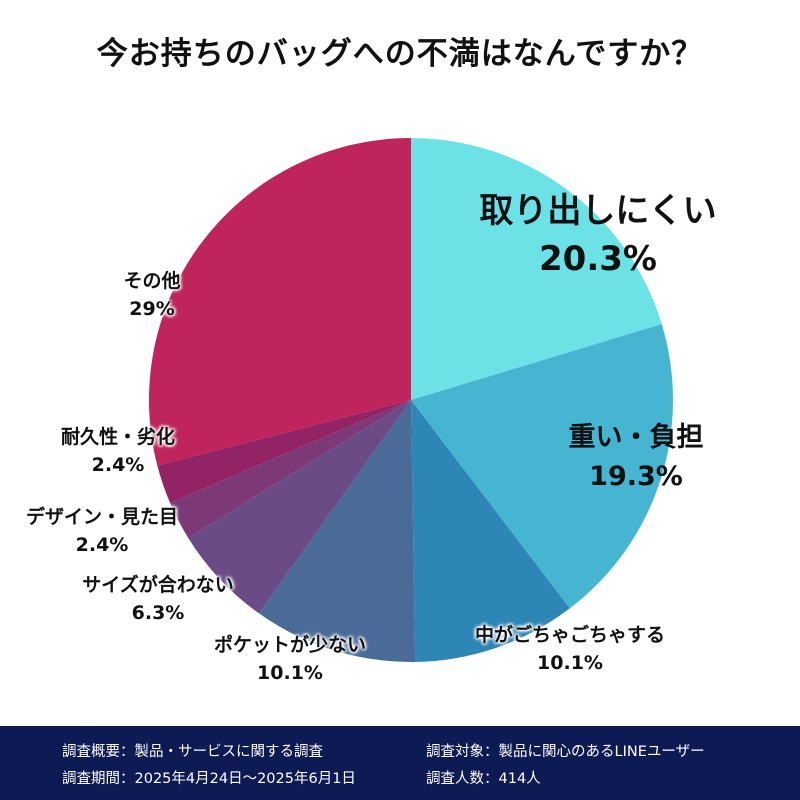 This screenshot has height=800, width=800. What do you see at coordinates (102, 531) in the screenshot?
I see `slice-label: デザイン・見た目 2.4%` at bounding box center [102, 531].